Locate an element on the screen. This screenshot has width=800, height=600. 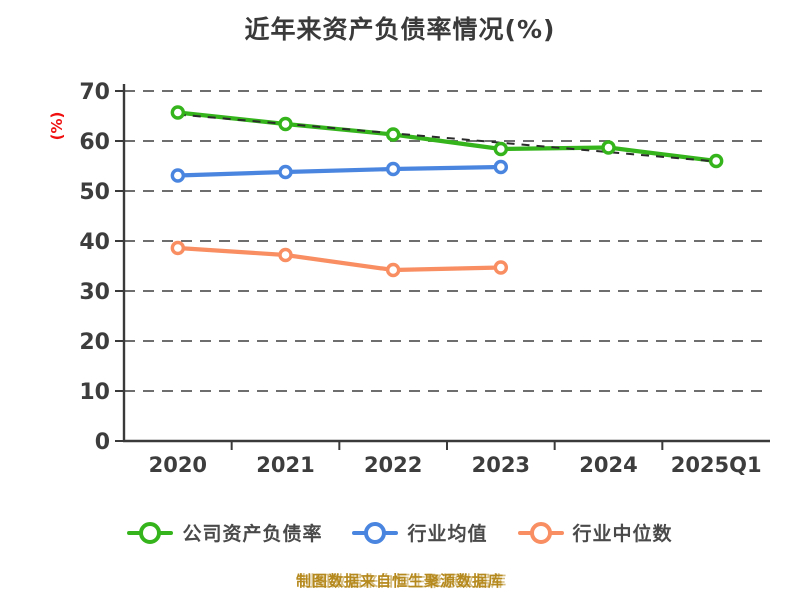
y-tick-label: 40 is located at coordinates (94, 242).